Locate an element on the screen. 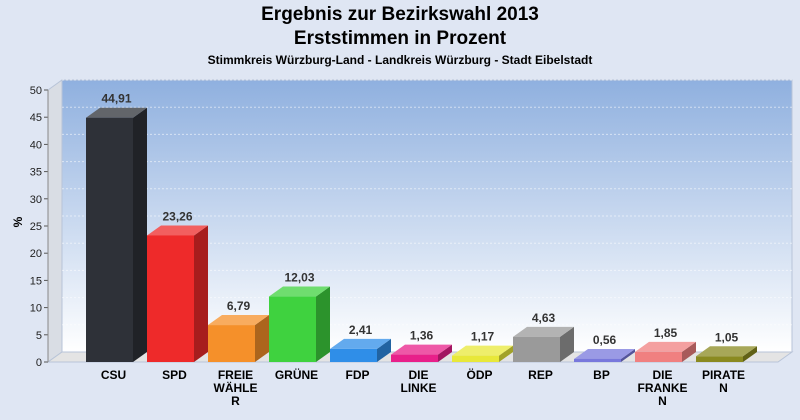  category-label: CSU is located at coordinates (113, 375).